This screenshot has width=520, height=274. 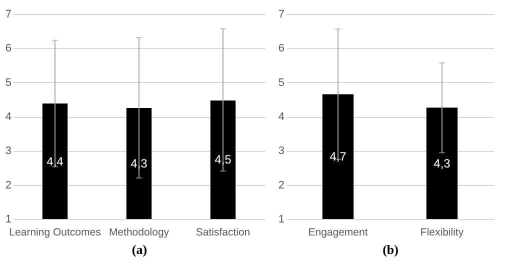 What do you see at coordinates (139, 232) in the screenshot?
I see `x-tick-label: Methodology` at bounding box center [139, 232].